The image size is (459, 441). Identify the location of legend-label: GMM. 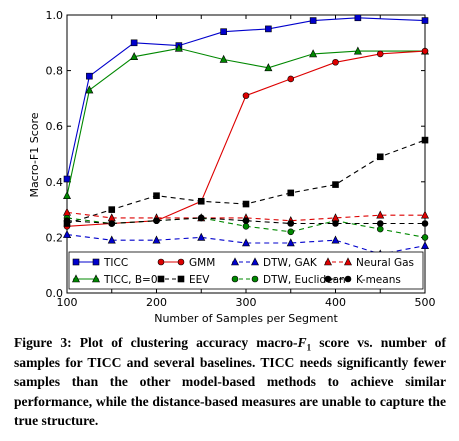
(202, 263).